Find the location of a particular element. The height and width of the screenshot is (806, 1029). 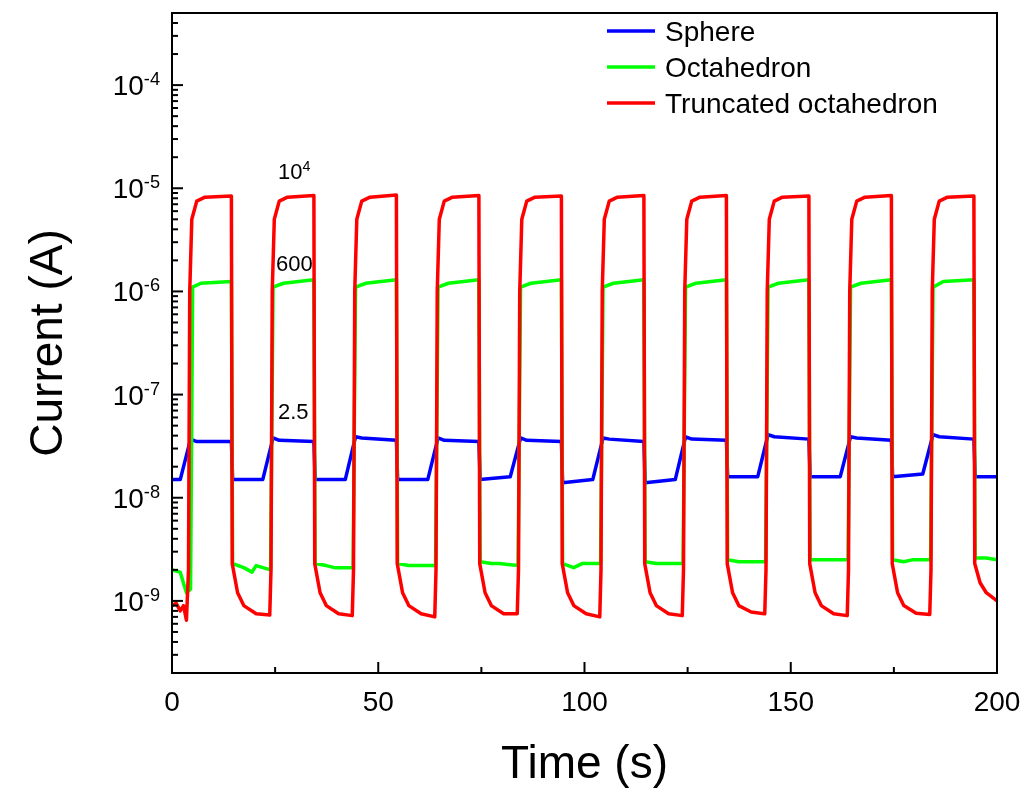

x-tick-label: 200 is located at coordinates (997, 701).